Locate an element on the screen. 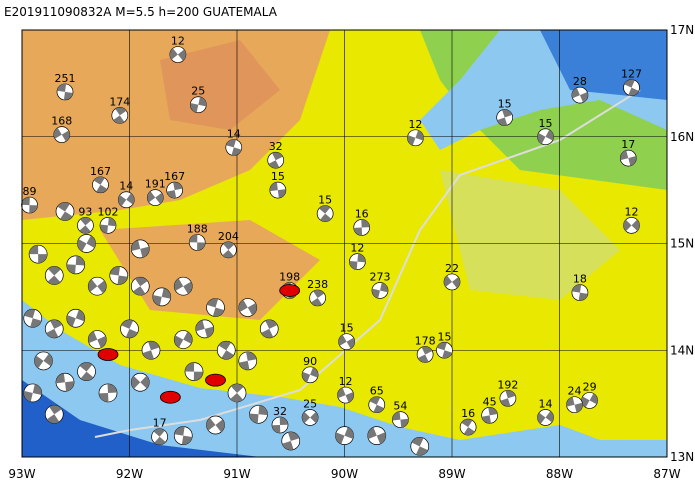  y-tick-label: 14N is located at coordinates (682, 350).